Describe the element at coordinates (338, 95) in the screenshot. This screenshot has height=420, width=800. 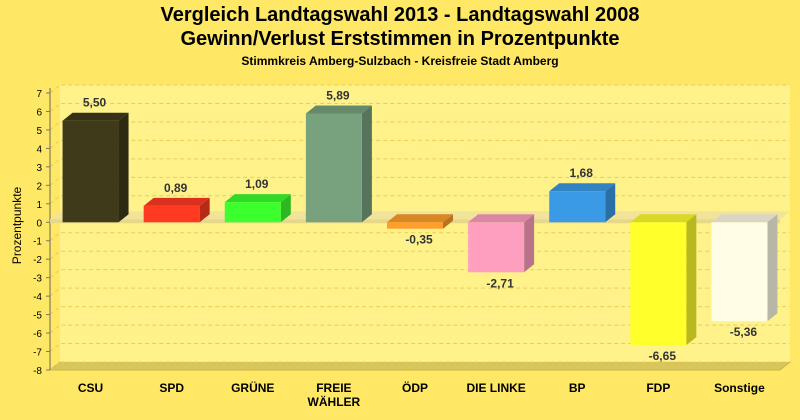
I see `data-label: 5,89` at that location.